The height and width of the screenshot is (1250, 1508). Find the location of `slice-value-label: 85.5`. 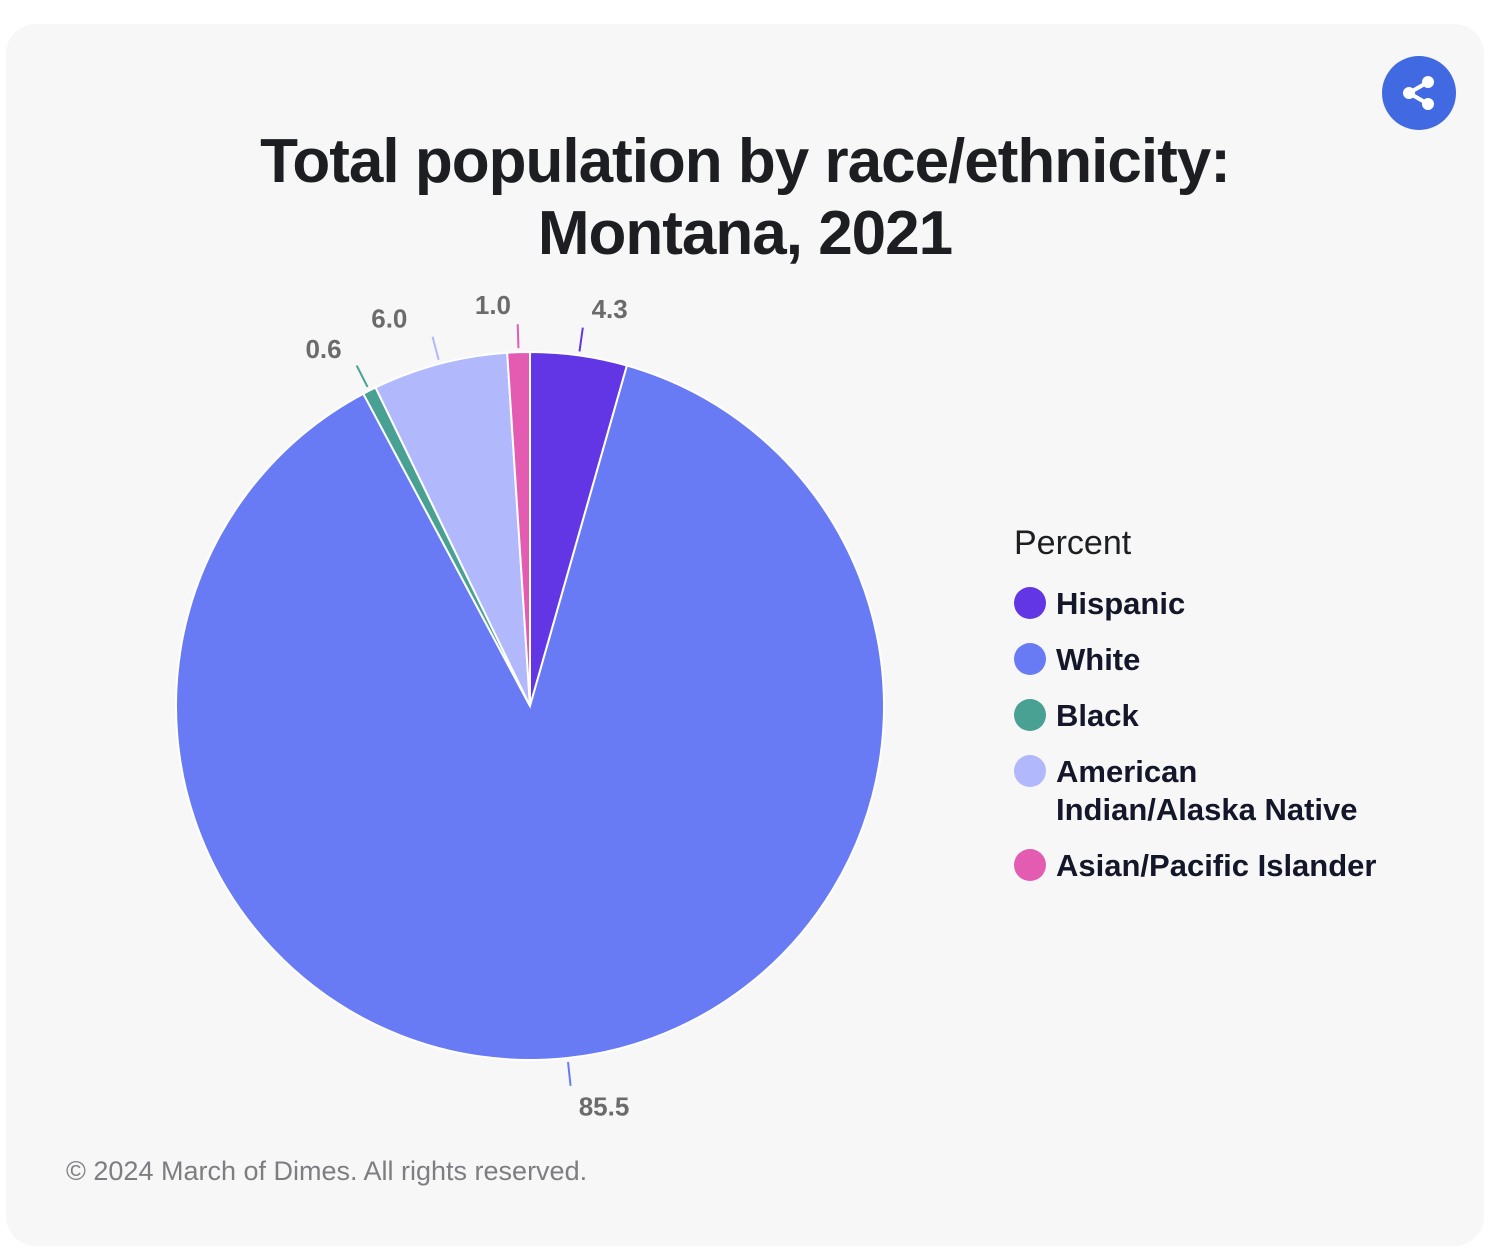

slice-value-label: 85.5 is located at coordinates (604, 1107).